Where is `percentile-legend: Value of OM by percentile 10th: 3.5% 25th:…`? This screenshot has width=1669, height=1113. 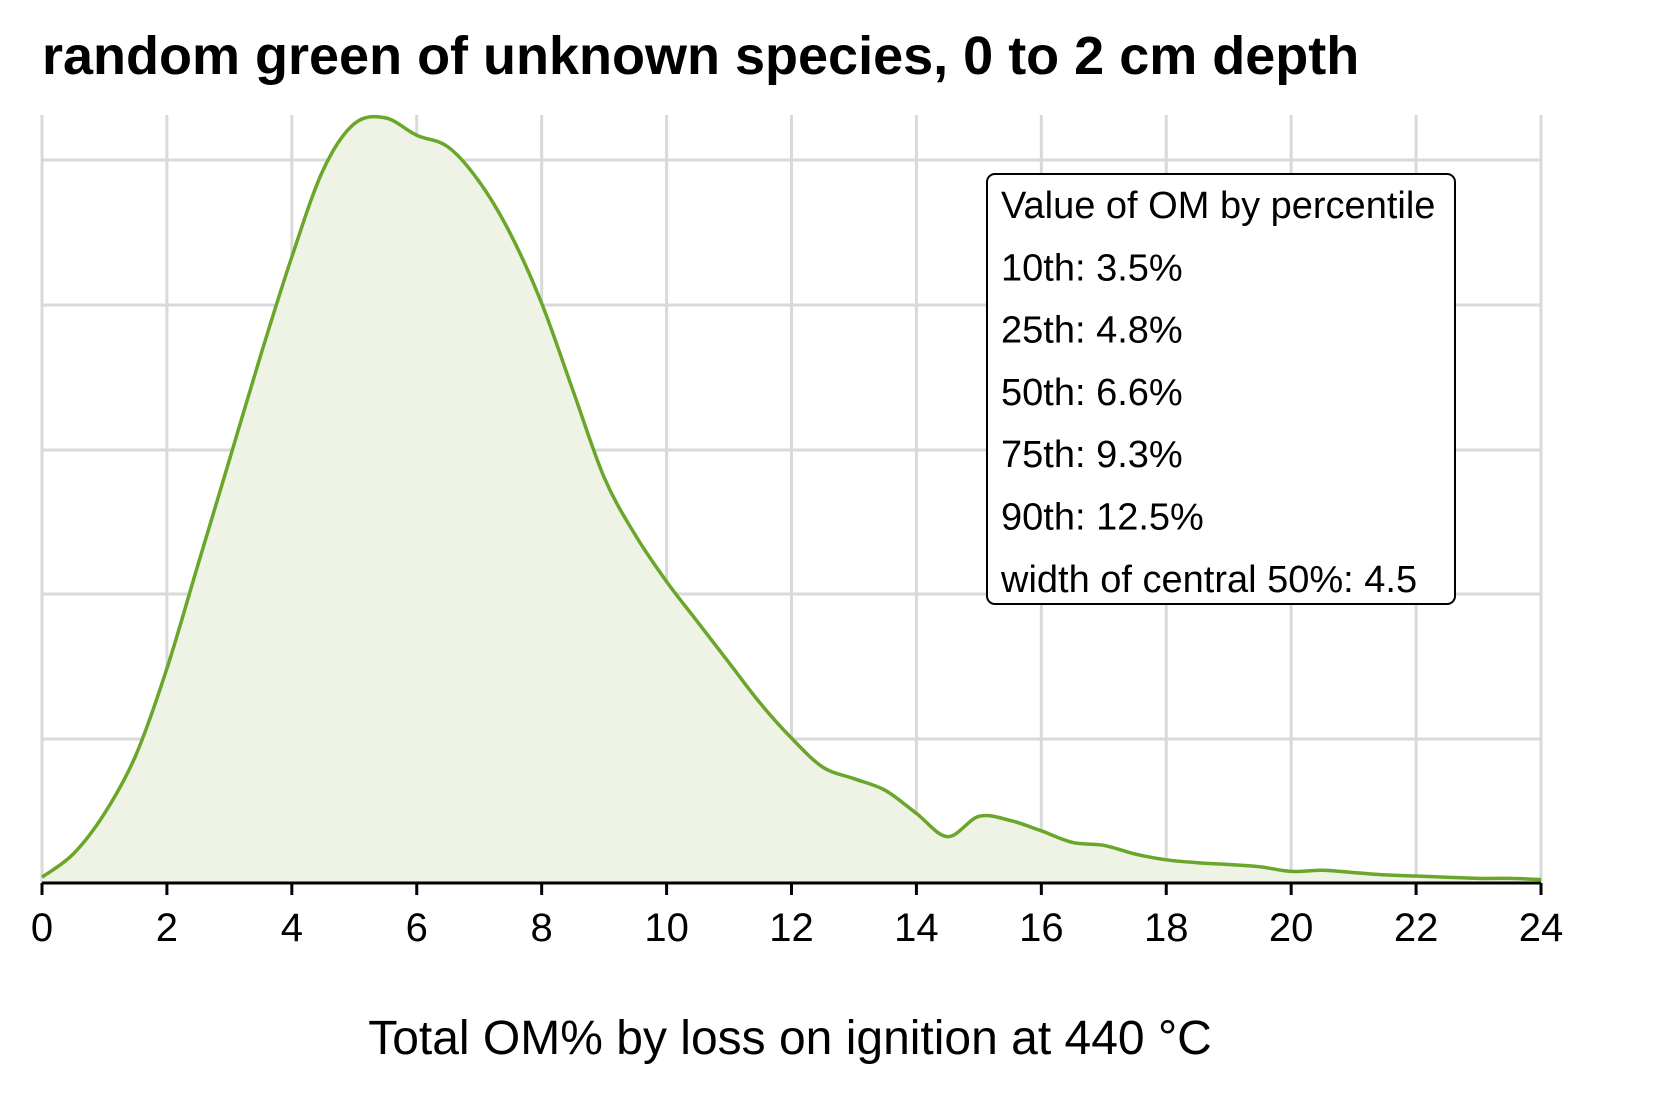
percentile-legend: Value of OM by percentile 10th: 3.5% 25th:… is located at coordinates (1221, 389).